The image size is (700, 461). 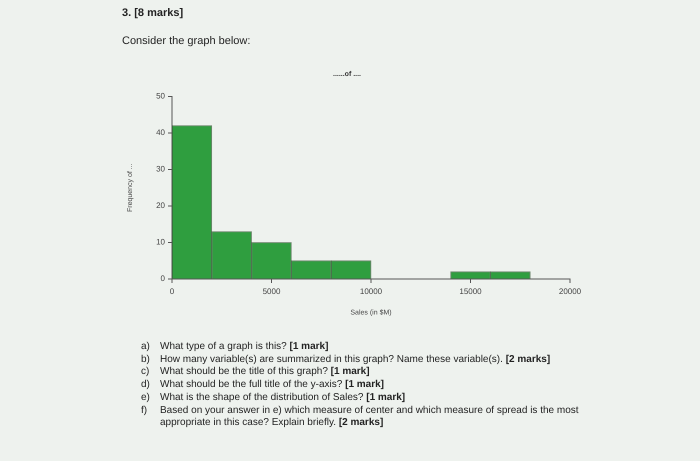 I want to click on text: a) What type of a graph is this? [1 mark], so click(x=234, y=347).